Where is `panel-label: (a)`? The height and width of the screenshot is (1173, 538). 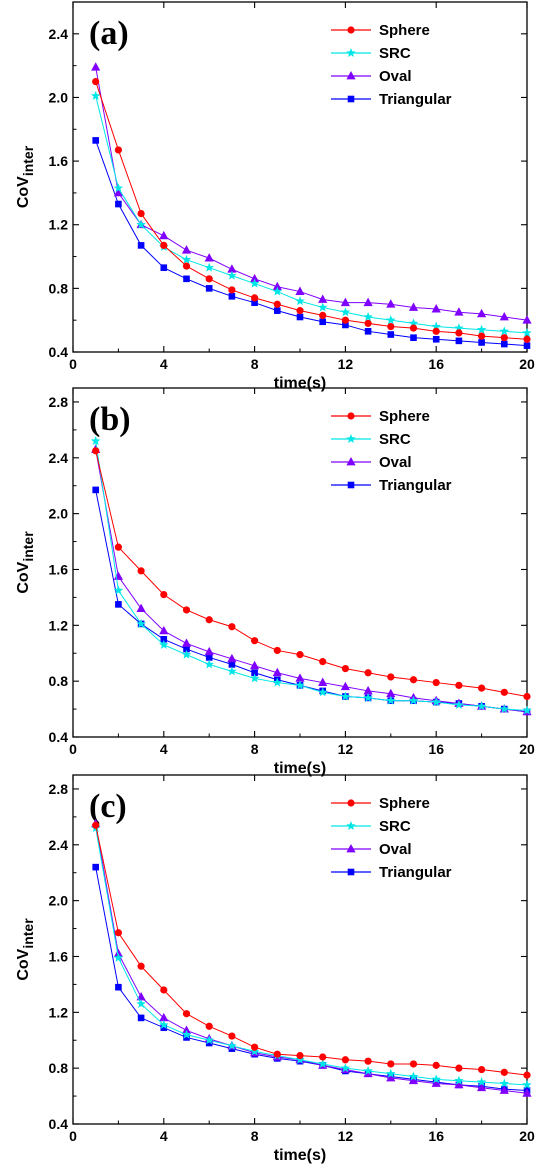 panel-label: (a) is located at coordinates (109, 33).